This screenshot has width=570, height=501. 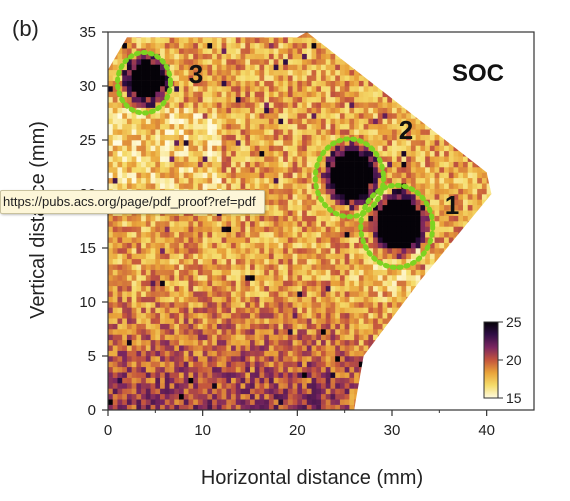 What do you see at coordinates (87, 248) in the screenshot?
I see `y-tick-label: 15` at bounding box center [87, 248].